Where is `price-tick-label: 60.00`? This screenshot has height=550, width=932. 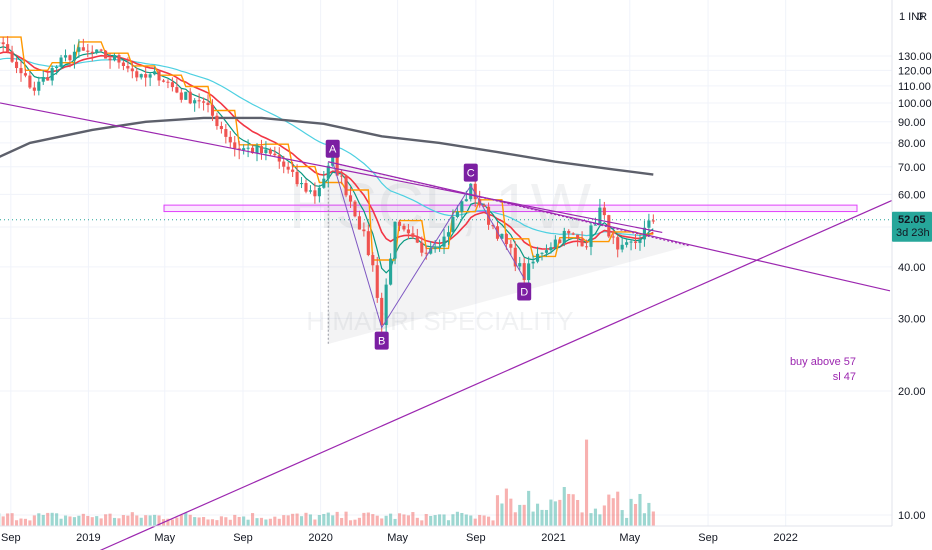 price-tick-label: 60.00 is located at coordinates (912, 195).